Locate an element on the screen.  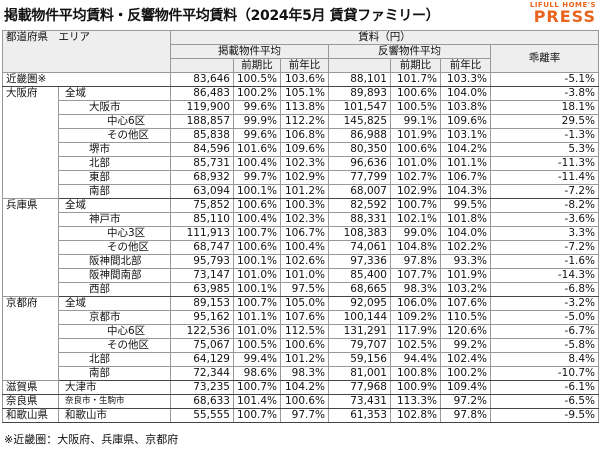
value-cell: 104.8% is located at coordinates (415, 247).